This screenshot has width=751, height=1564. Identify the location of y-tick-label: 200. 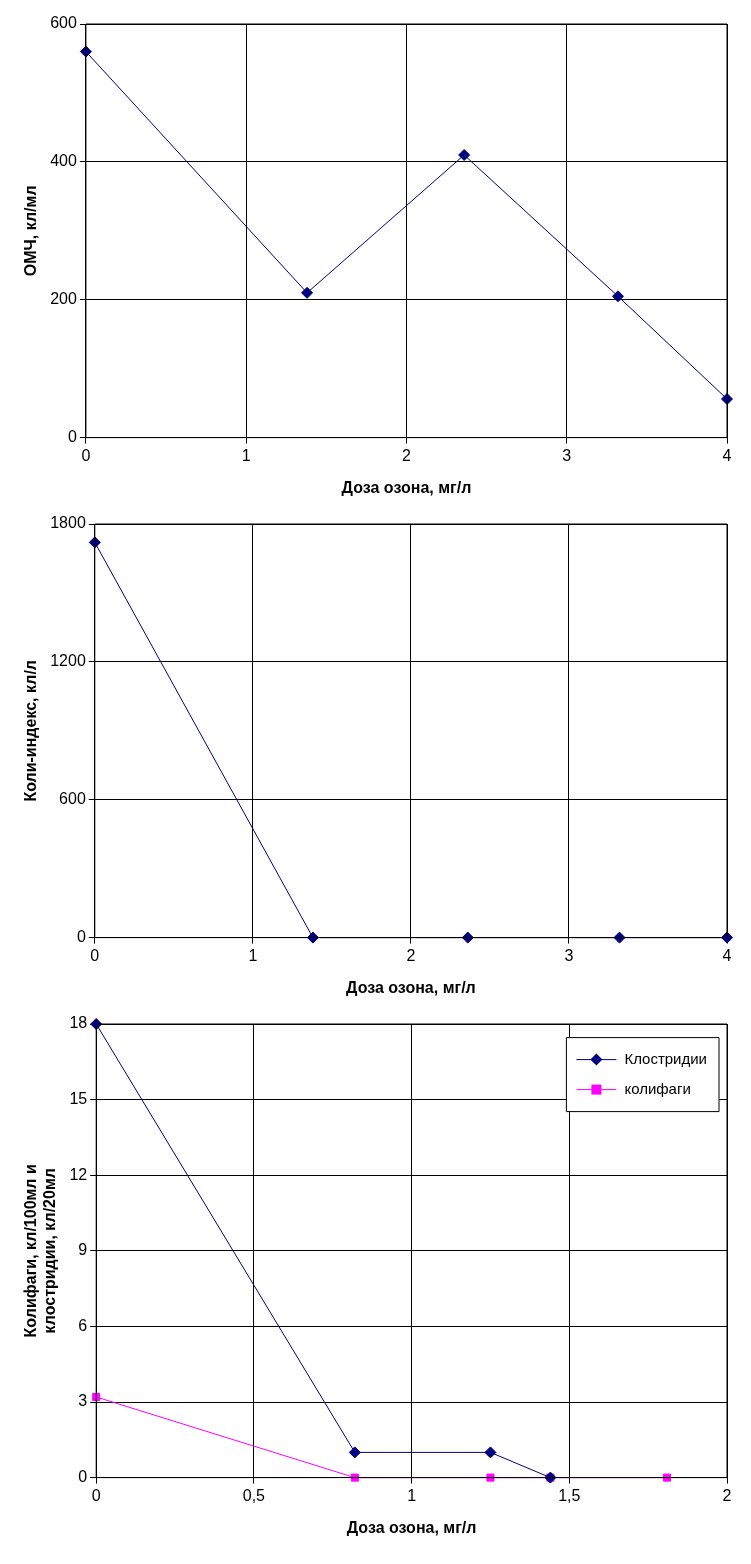
(63, 299).